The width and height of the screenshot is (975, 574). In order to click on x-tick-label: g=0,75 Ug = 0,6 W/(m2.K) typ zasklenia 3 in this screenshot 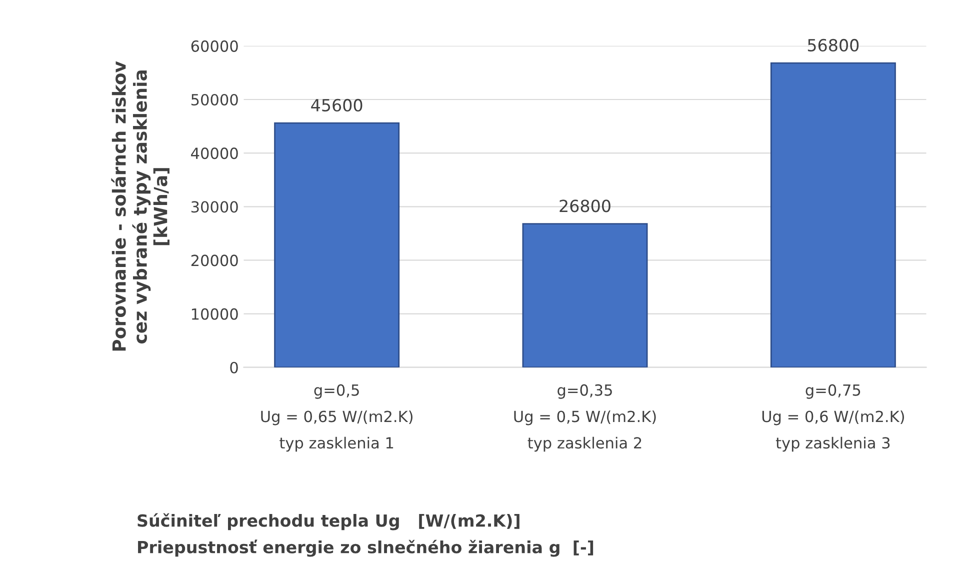, I will do `click(833, 418)`.